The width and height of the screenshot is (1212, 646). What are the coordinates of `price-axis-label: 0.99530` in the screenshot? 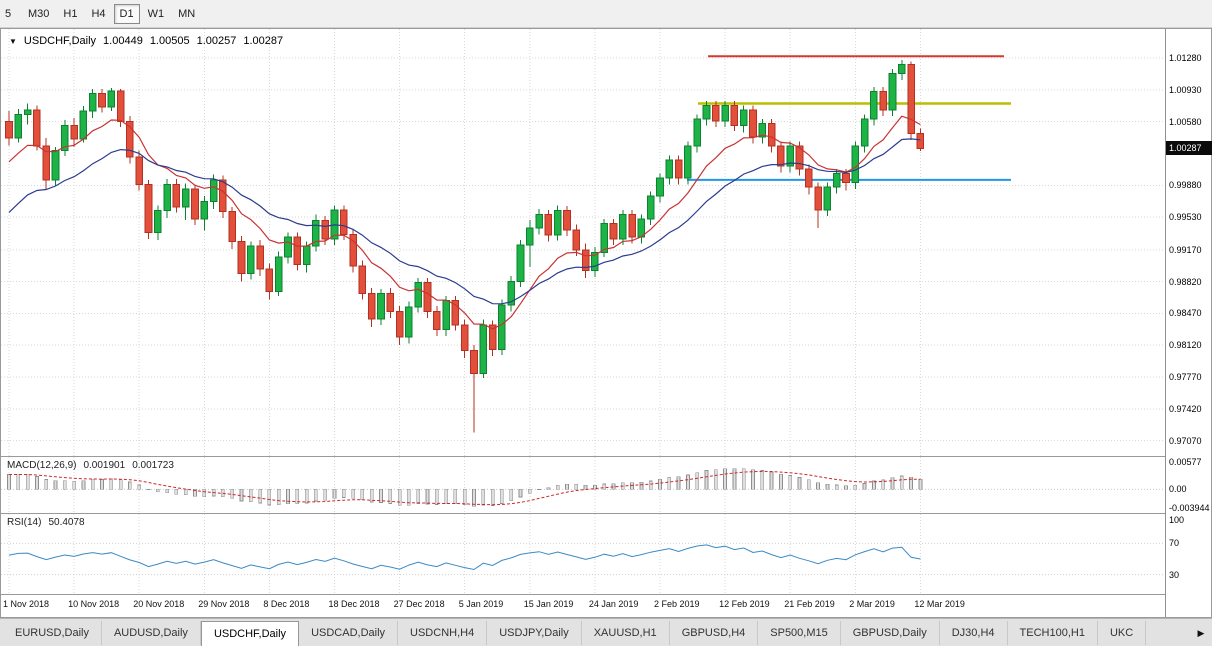 It's located at (1185, 217).